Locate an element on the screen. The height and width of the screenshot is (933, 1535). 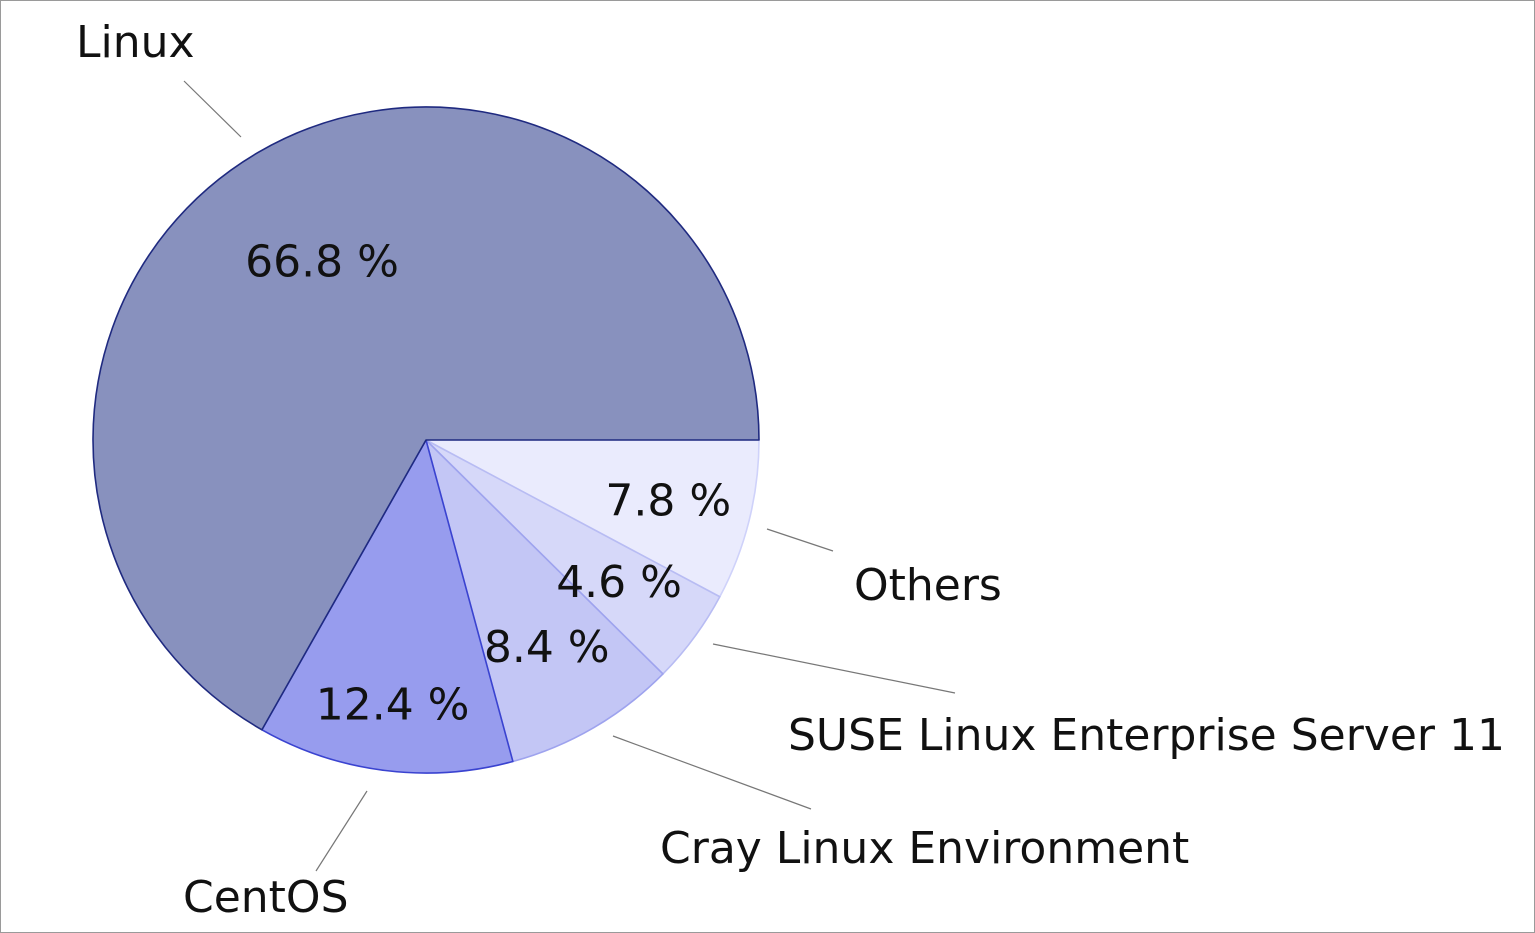
pct-label-others: 7.8 % is located at coordinates (668, 501).